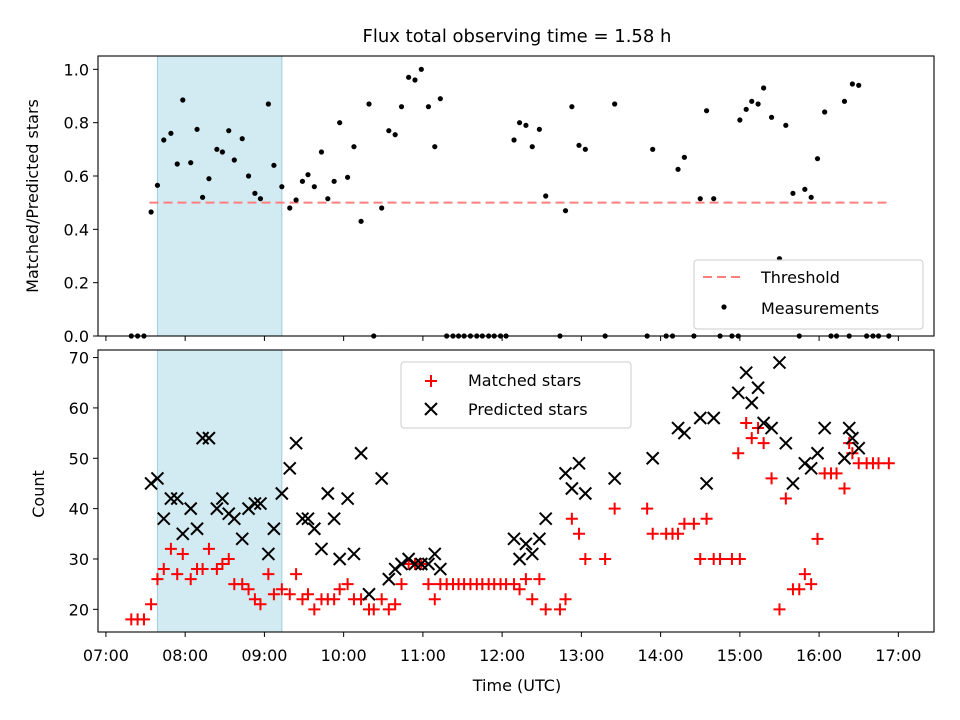 The image size is (960, 720). What do you see at coordinates (819, 655) in the screenshot?
I see `x-tick-label: 16:00` at bounding box center [819, 655].